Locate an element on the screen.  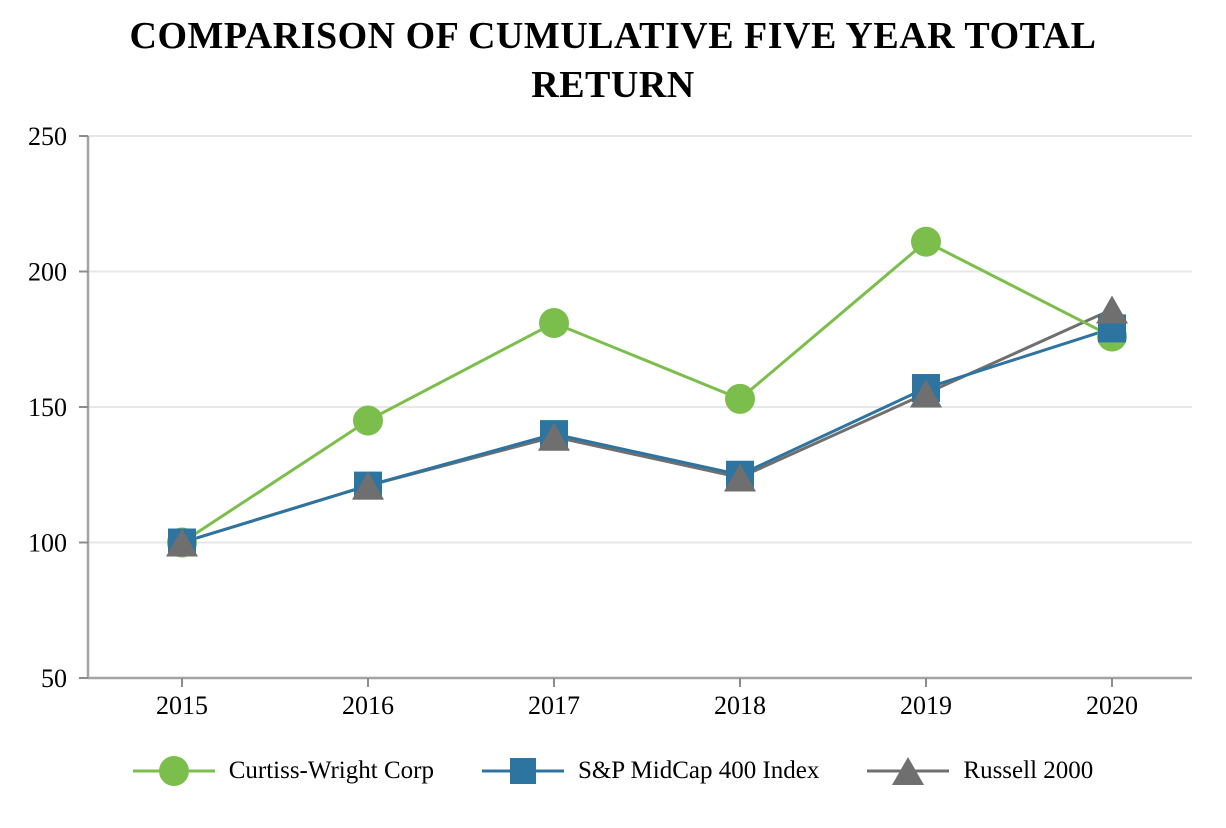
legend-label: Russell 2000 is located at coordinates (1028, 770).